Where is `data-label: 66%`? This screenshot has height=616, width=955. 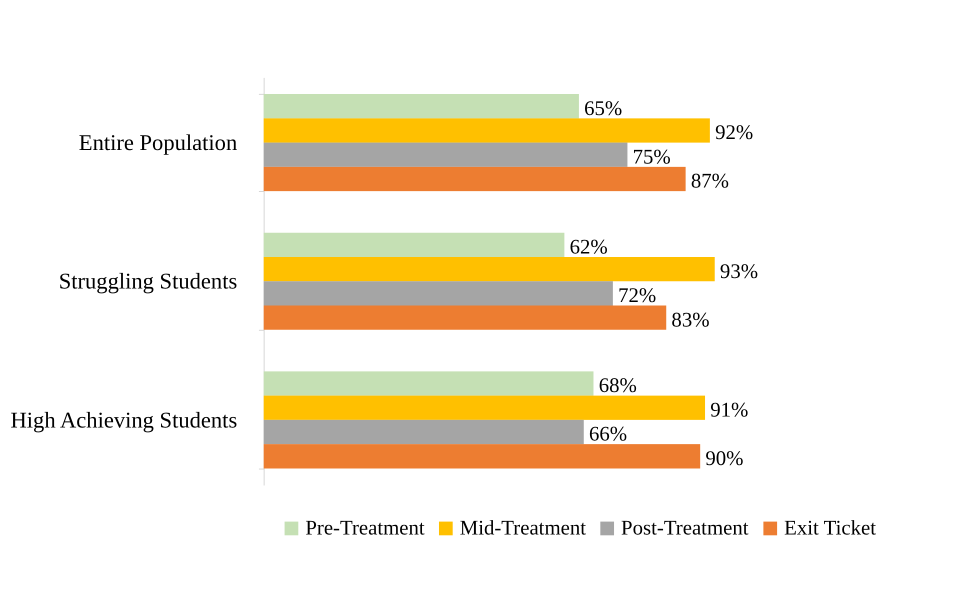 data-label: 66% is located at coordinates (608, 434).